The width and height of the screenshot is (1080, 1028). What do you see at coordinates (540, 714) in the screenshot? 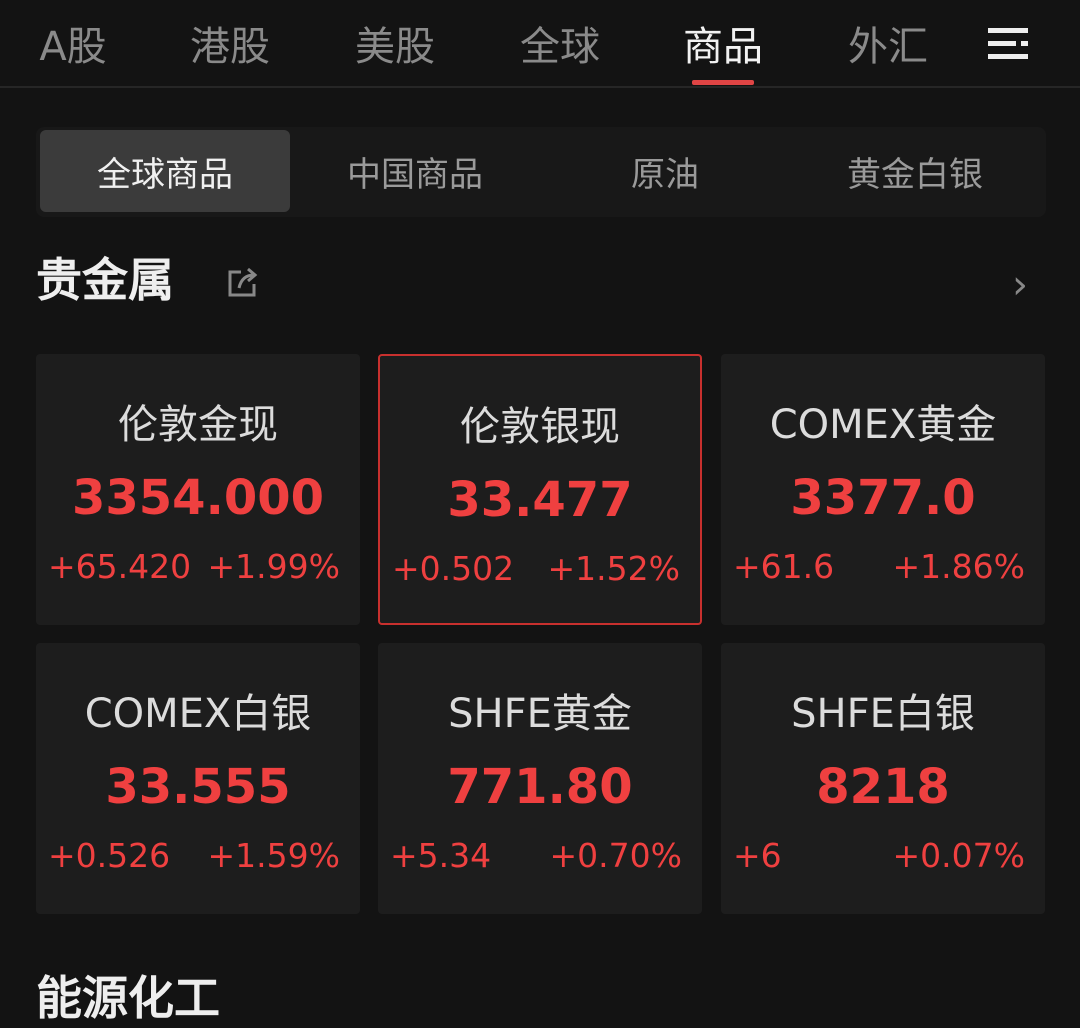
I see `quote-name: SHFE黄金` at bounding box center [540, 714].